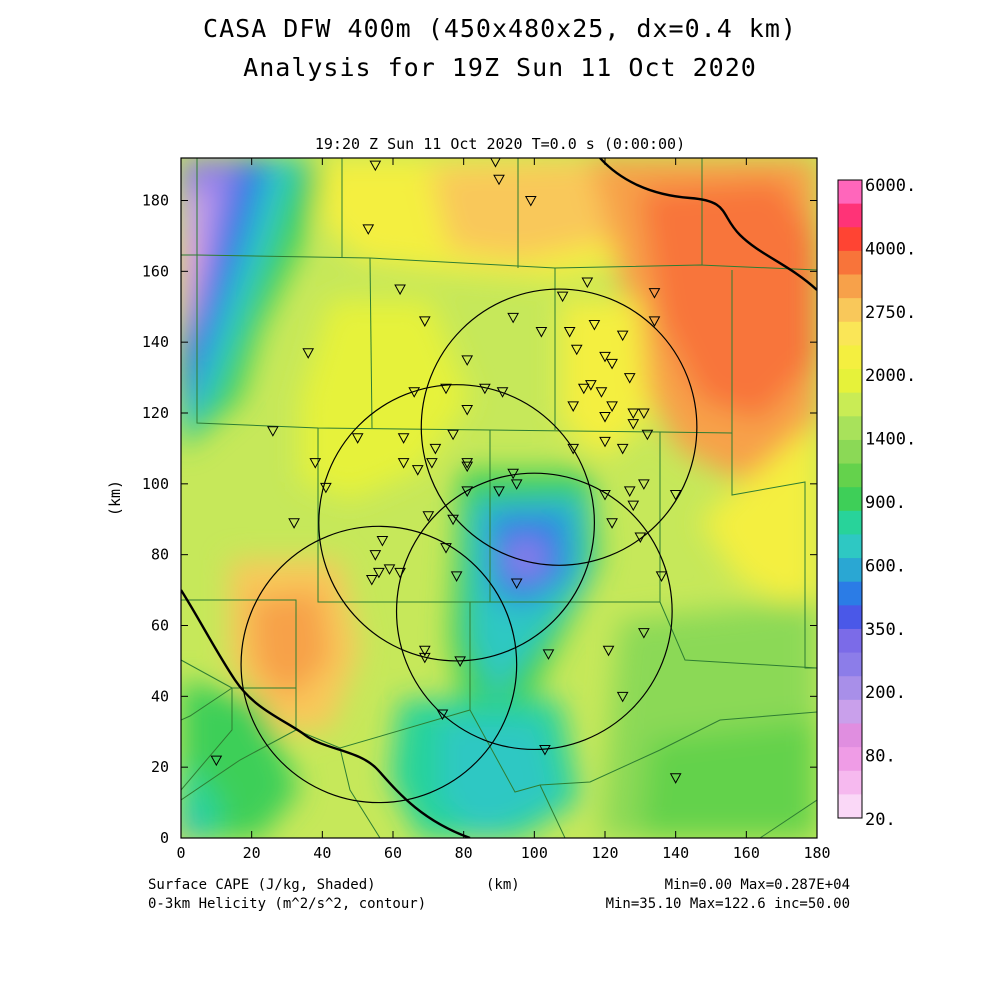  I want to click on y-tick-label: 80, so click(160, 555).